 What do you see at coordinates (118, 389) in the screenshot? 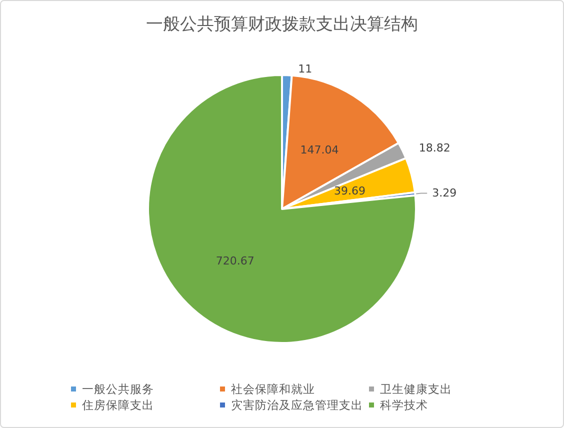
I see `legend-label: 一般公共服务` at bounding box center [118, 389].